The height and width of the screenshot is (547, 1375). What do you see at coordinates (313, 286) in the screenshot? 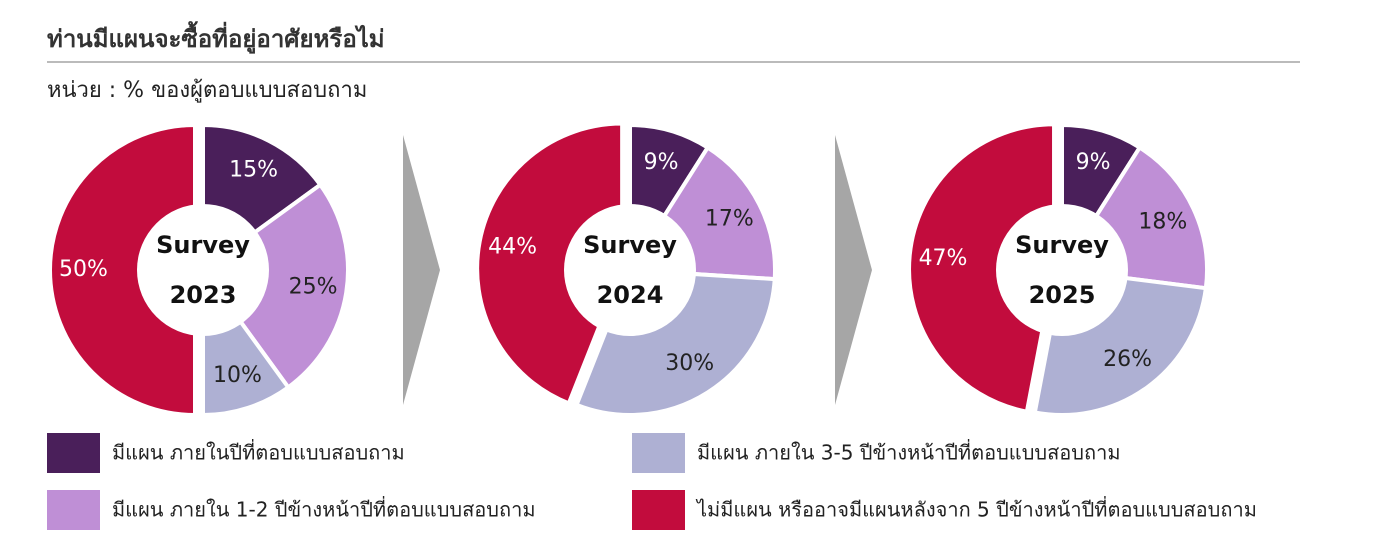
I see `value-label: 25%` at bounding box center [313, 286].